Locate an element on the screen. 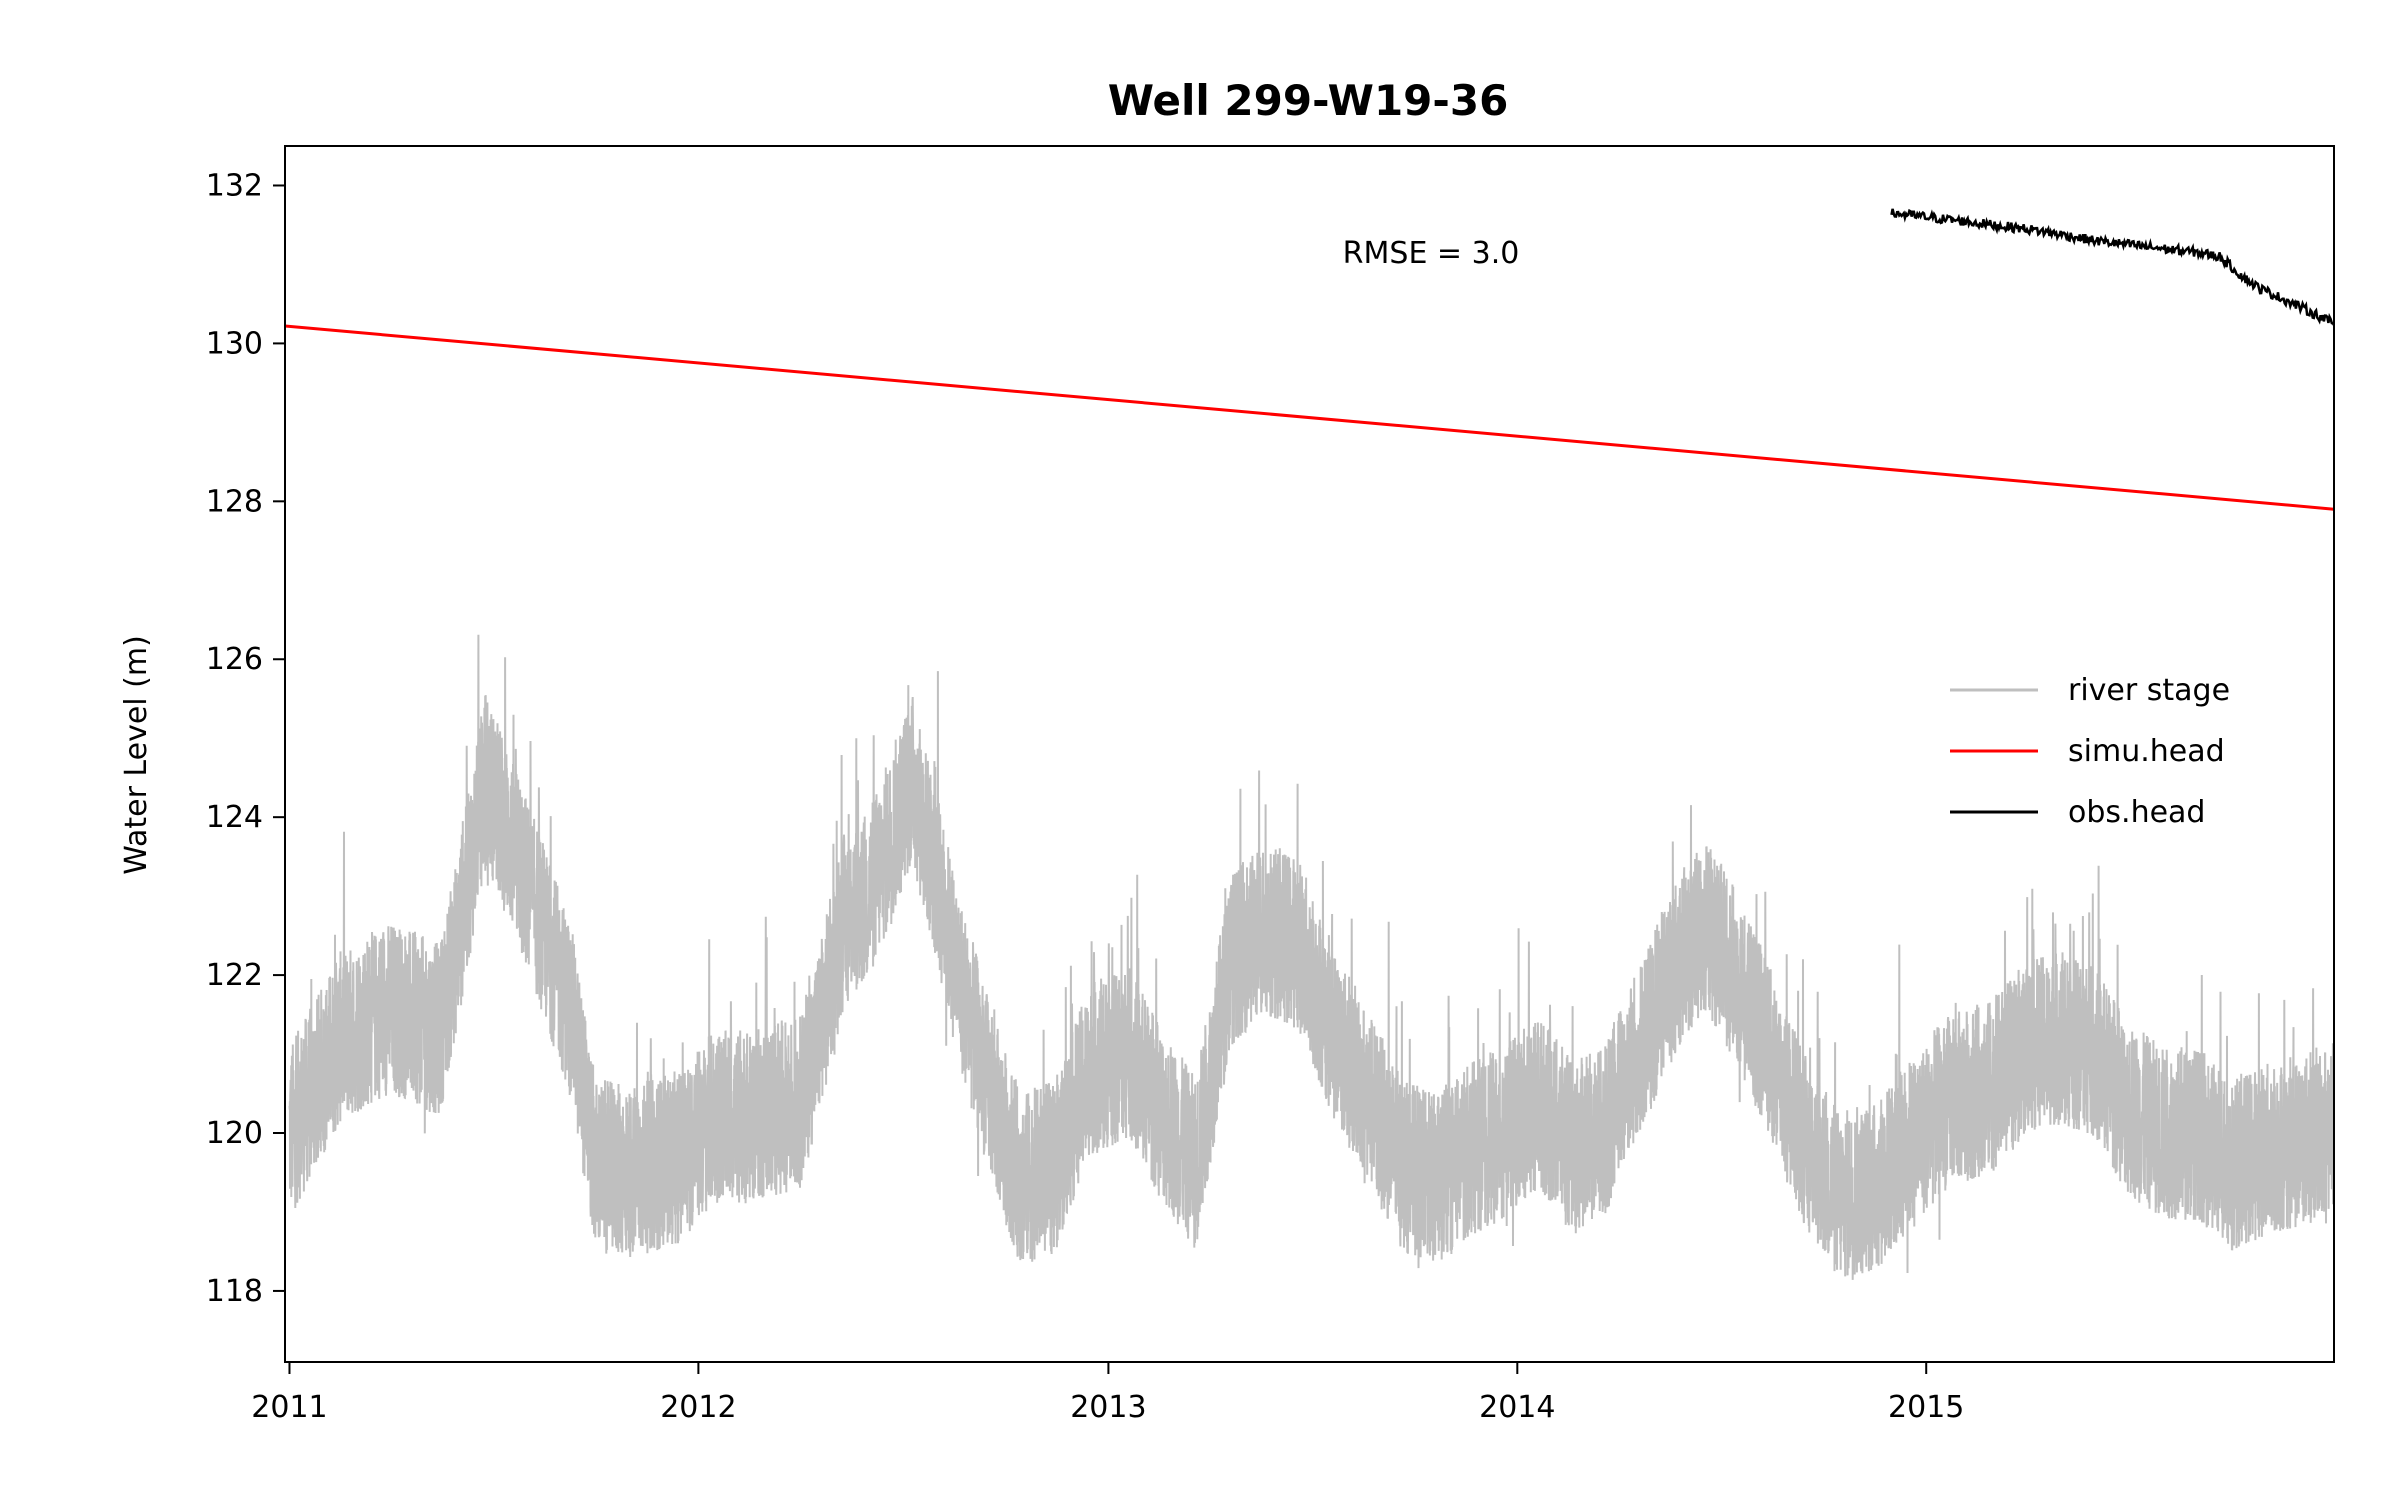 The height and width of the screenshot is (1500, 2400). rmse-annotation: RMSE = 3.0 is located at coordinates (1431, 253).